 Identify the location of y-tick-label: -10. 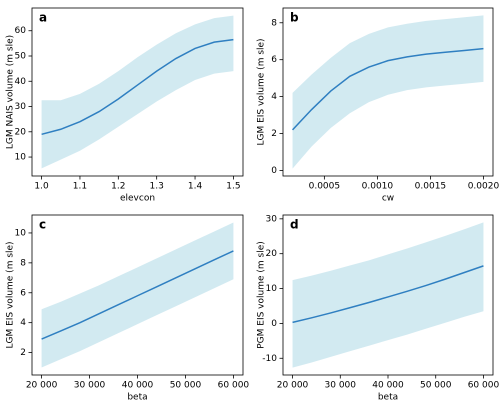
(269, 359).